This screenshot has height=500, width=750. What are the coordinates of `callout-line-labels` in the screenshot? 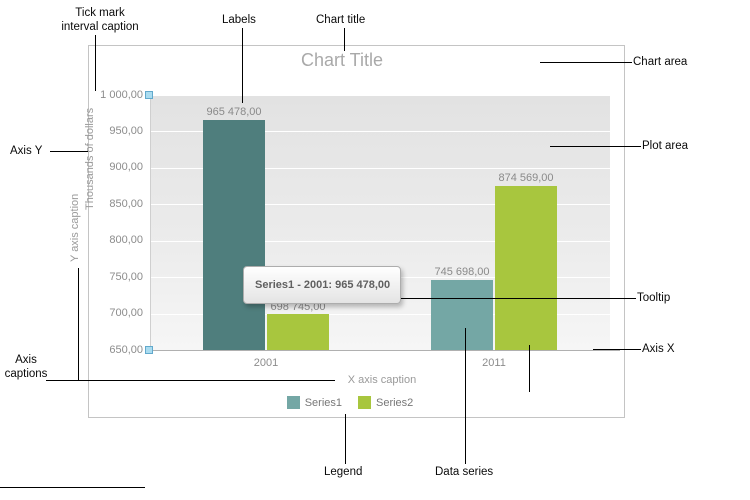 It's located at (242, 65).